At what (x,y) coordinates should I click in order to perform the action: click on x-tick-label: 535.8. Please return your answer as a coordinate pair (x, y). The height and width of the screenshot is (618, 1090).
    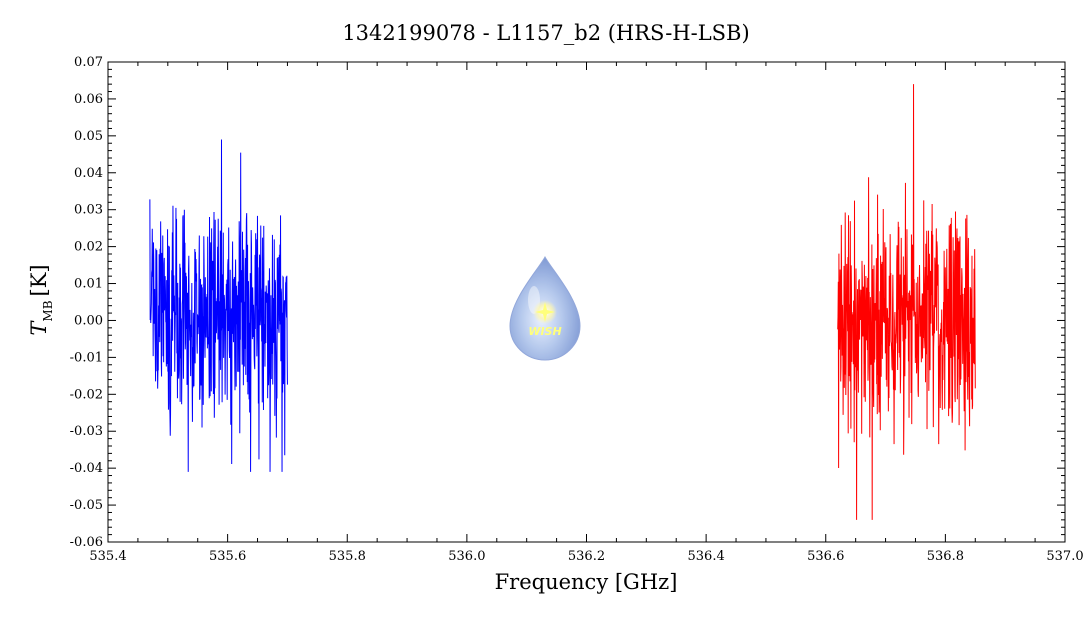
    Looking at the image, I should click on (347, 556).